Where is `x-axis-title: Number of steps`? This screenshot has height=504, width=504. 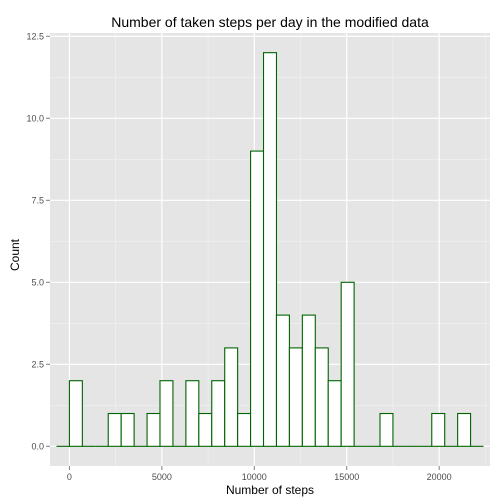
x-axis-title: Number of steps is located at coordinates (270, 490).